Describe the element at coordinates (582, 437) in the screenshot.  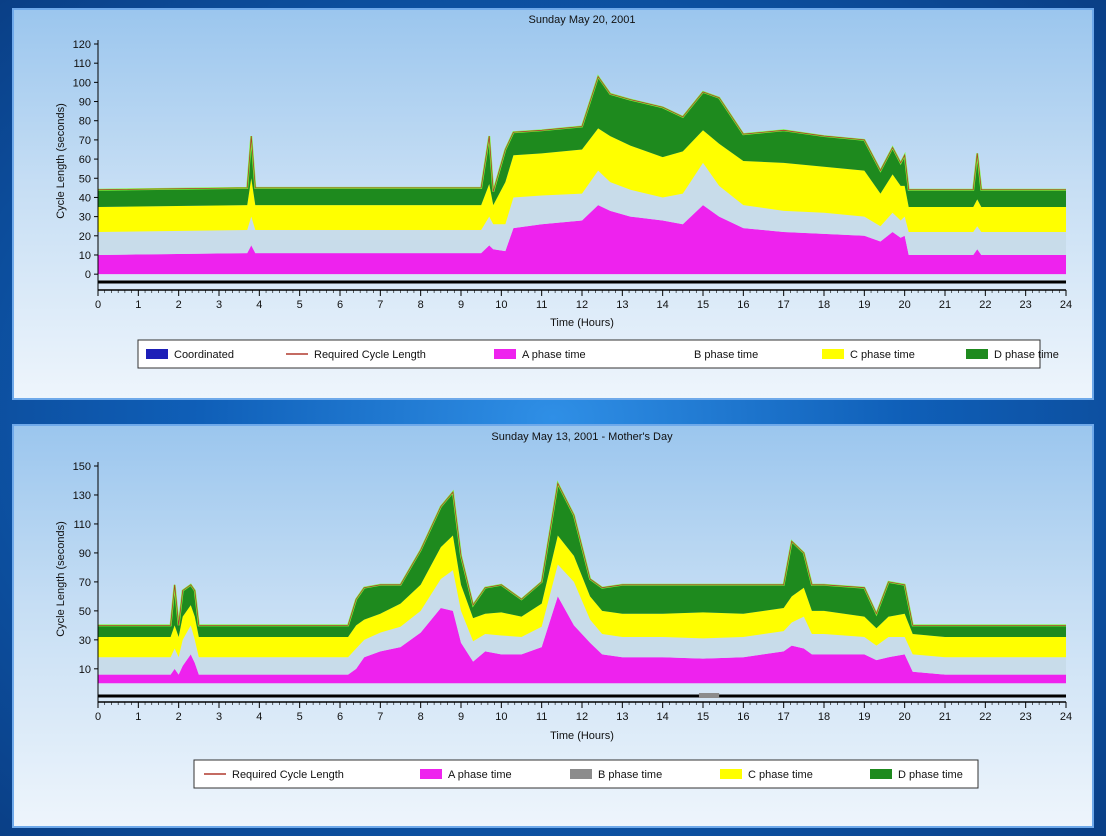
I see `chart-title: Sunday May 13, 2001 - Mother's Day` at that location.